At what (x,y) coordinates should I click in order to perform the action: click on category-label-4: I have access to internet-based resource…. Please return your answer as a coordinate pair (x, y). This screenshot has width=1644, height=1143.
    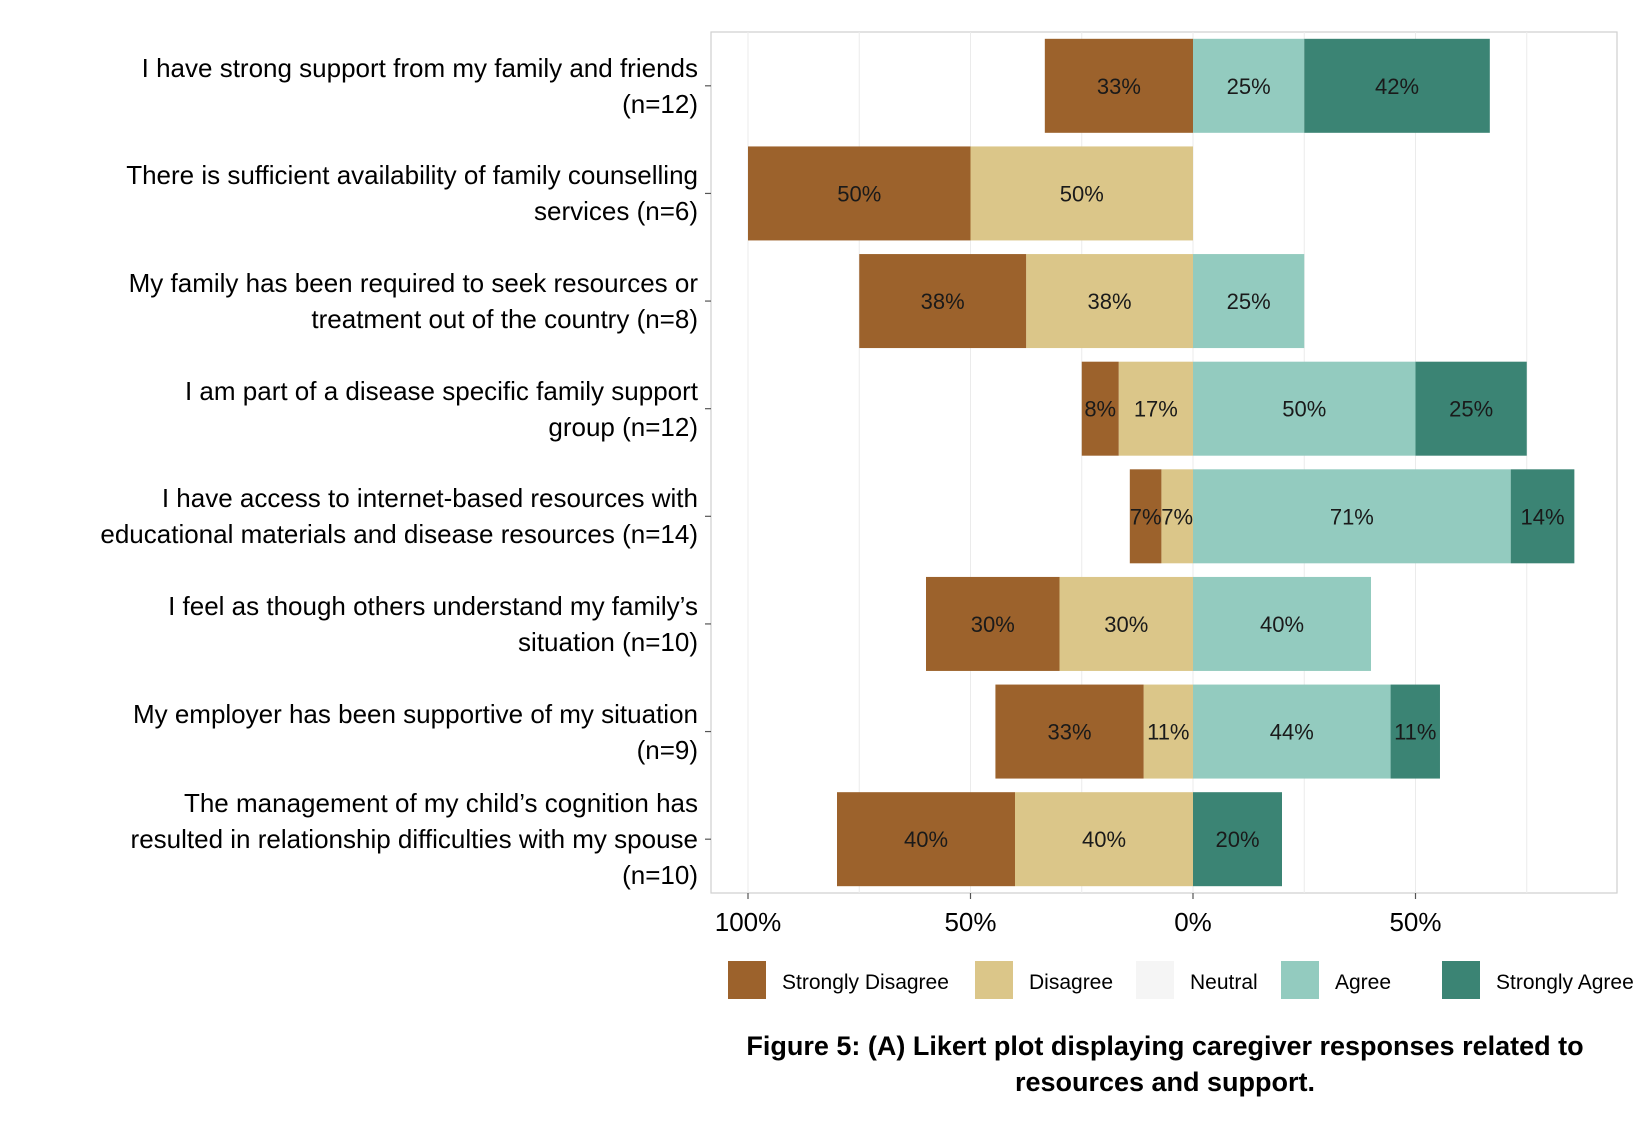
    Looking at the image, I should click on (349, 516).